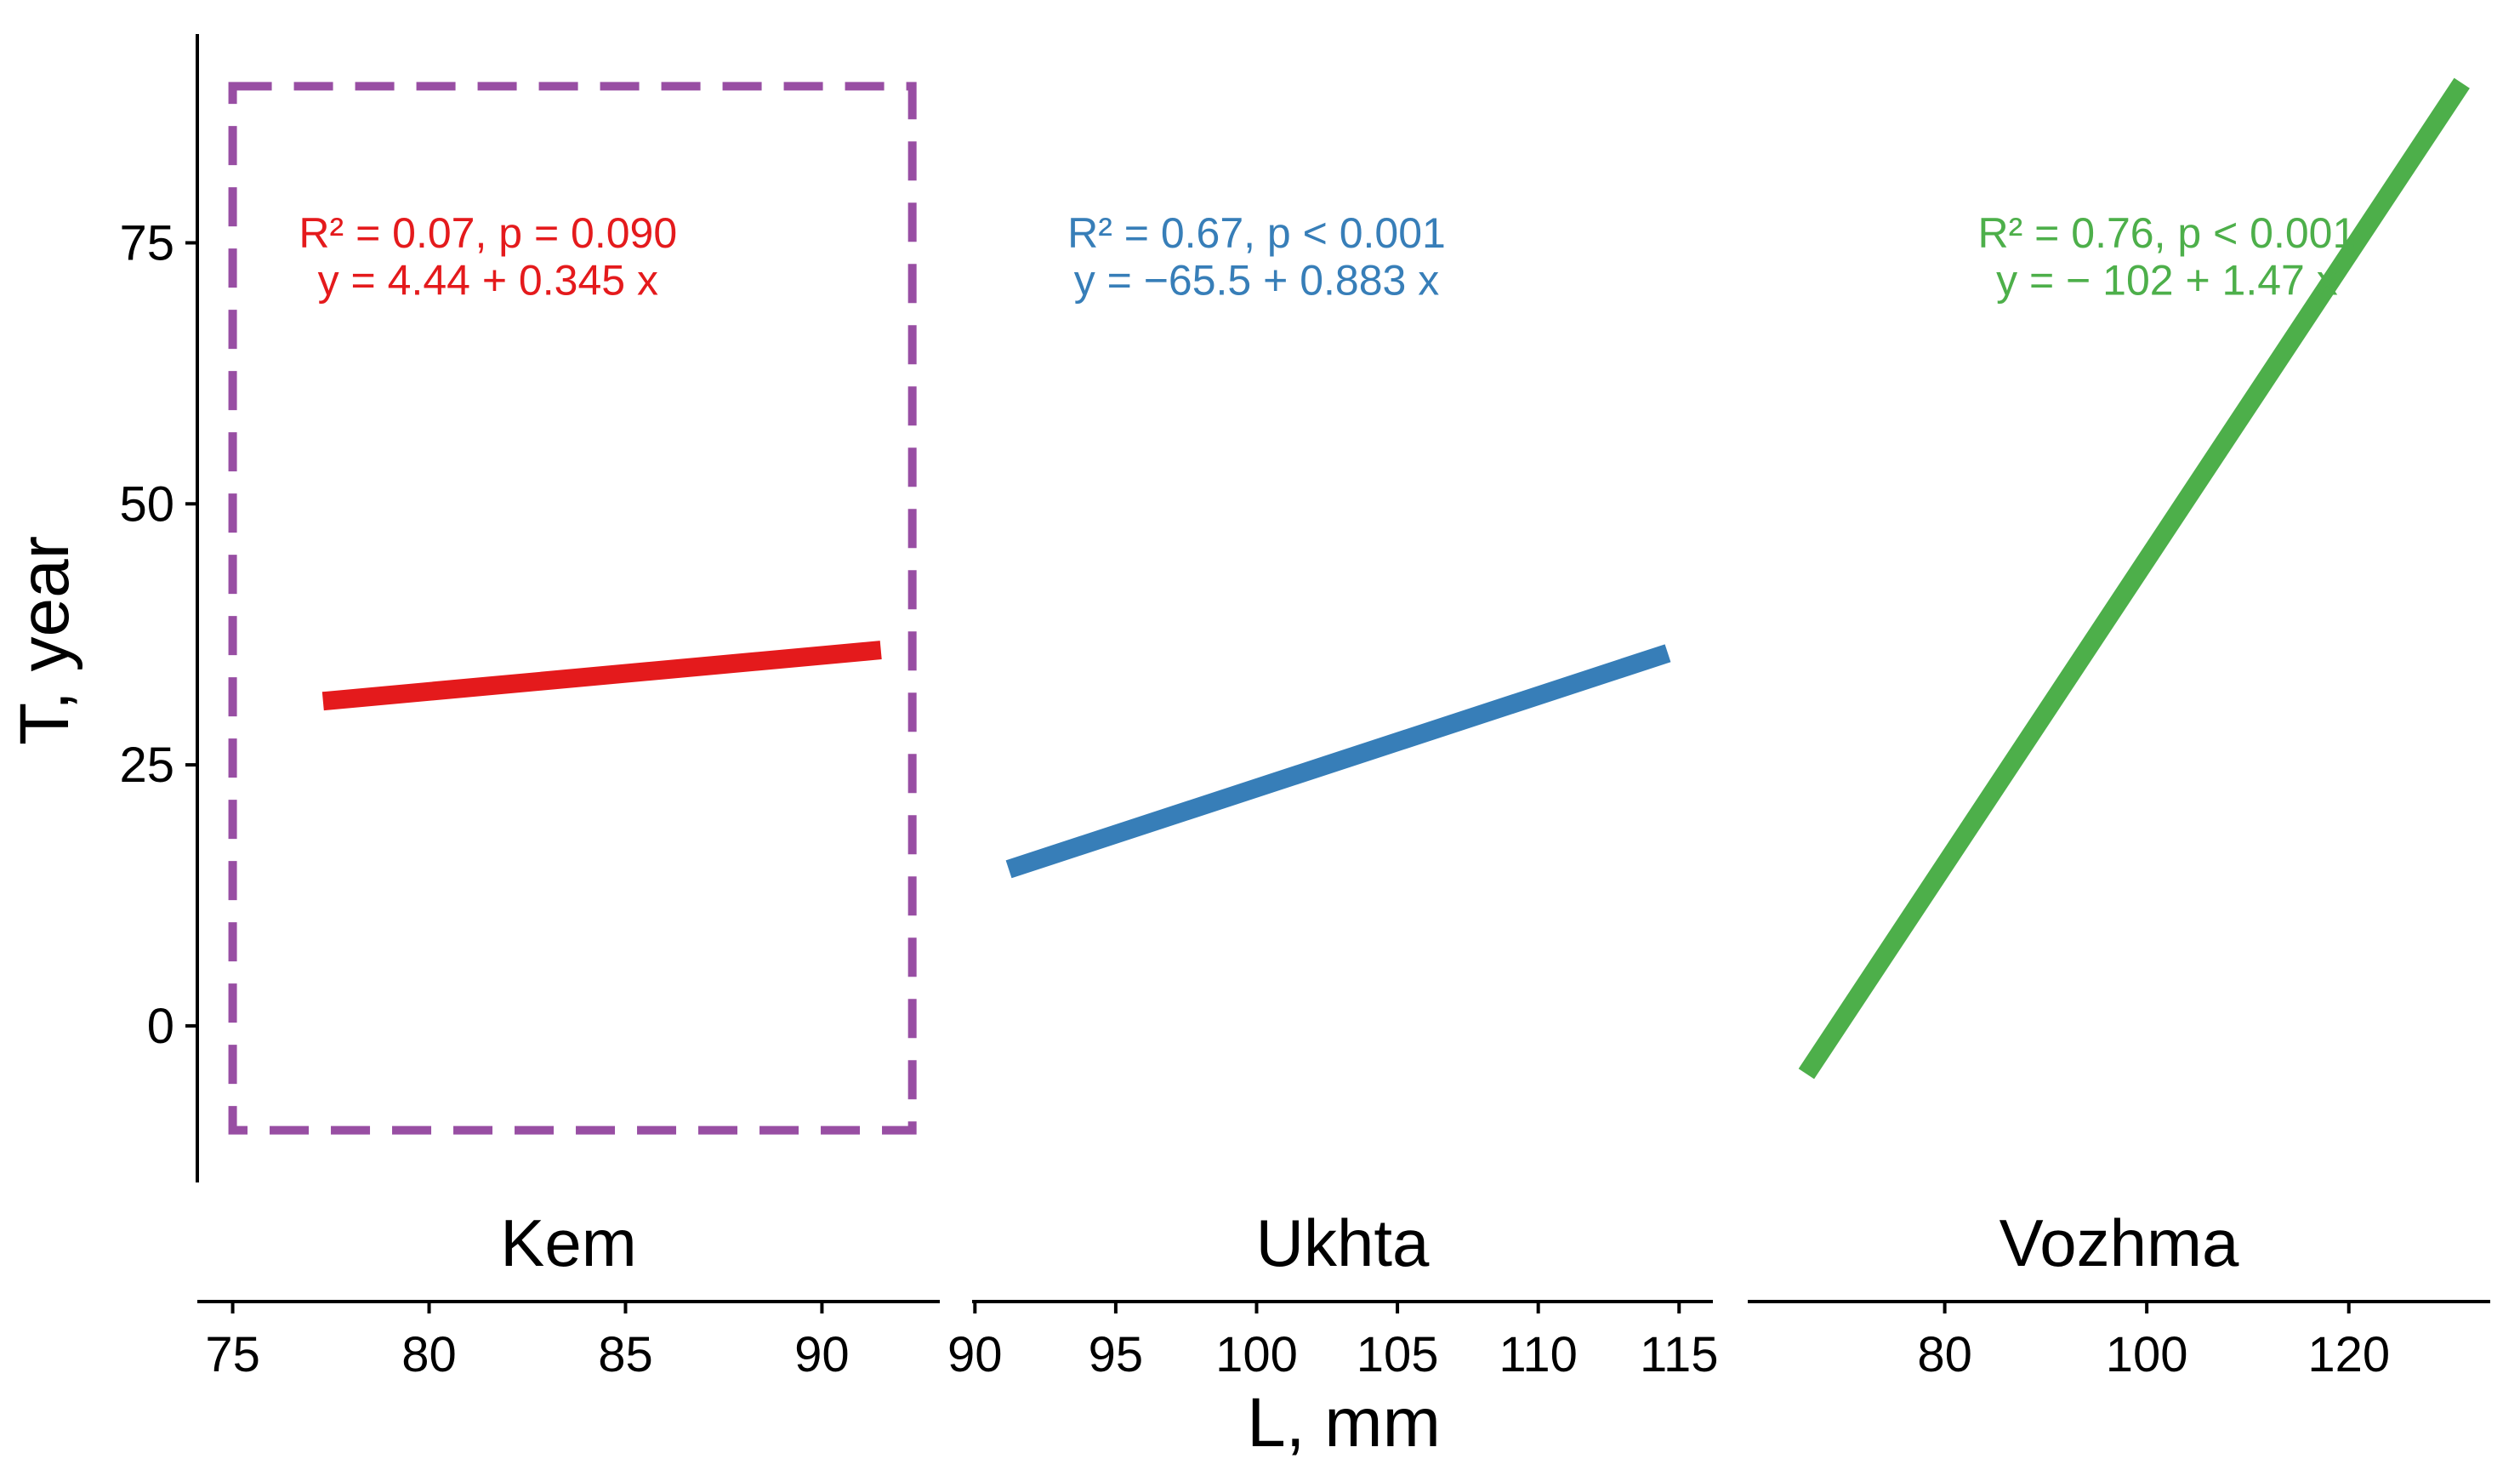 The height and width of the screenshot is (1470, 2520). What do you see at coordinates (1256, 233) in the screenshot?
I see `stats-r2-ukhta: R² = 0.67, p < 0.001` at bounding box center [1256, 233].